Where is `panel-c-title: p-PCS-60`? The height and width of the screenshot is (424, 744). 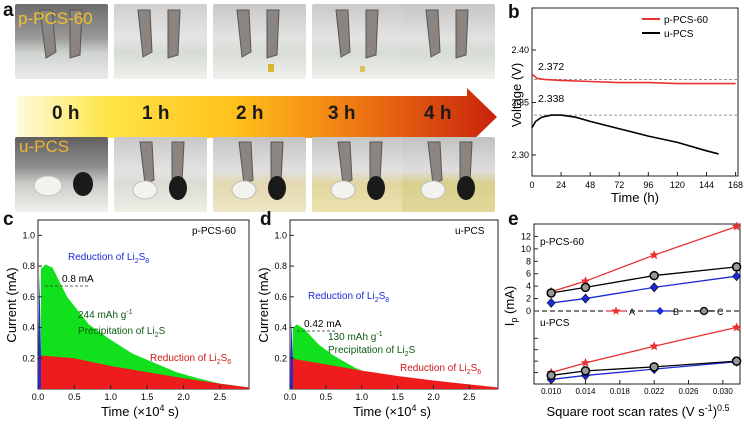
panel-c-title: p-PCS-60 is located at coordinates (214, 231).